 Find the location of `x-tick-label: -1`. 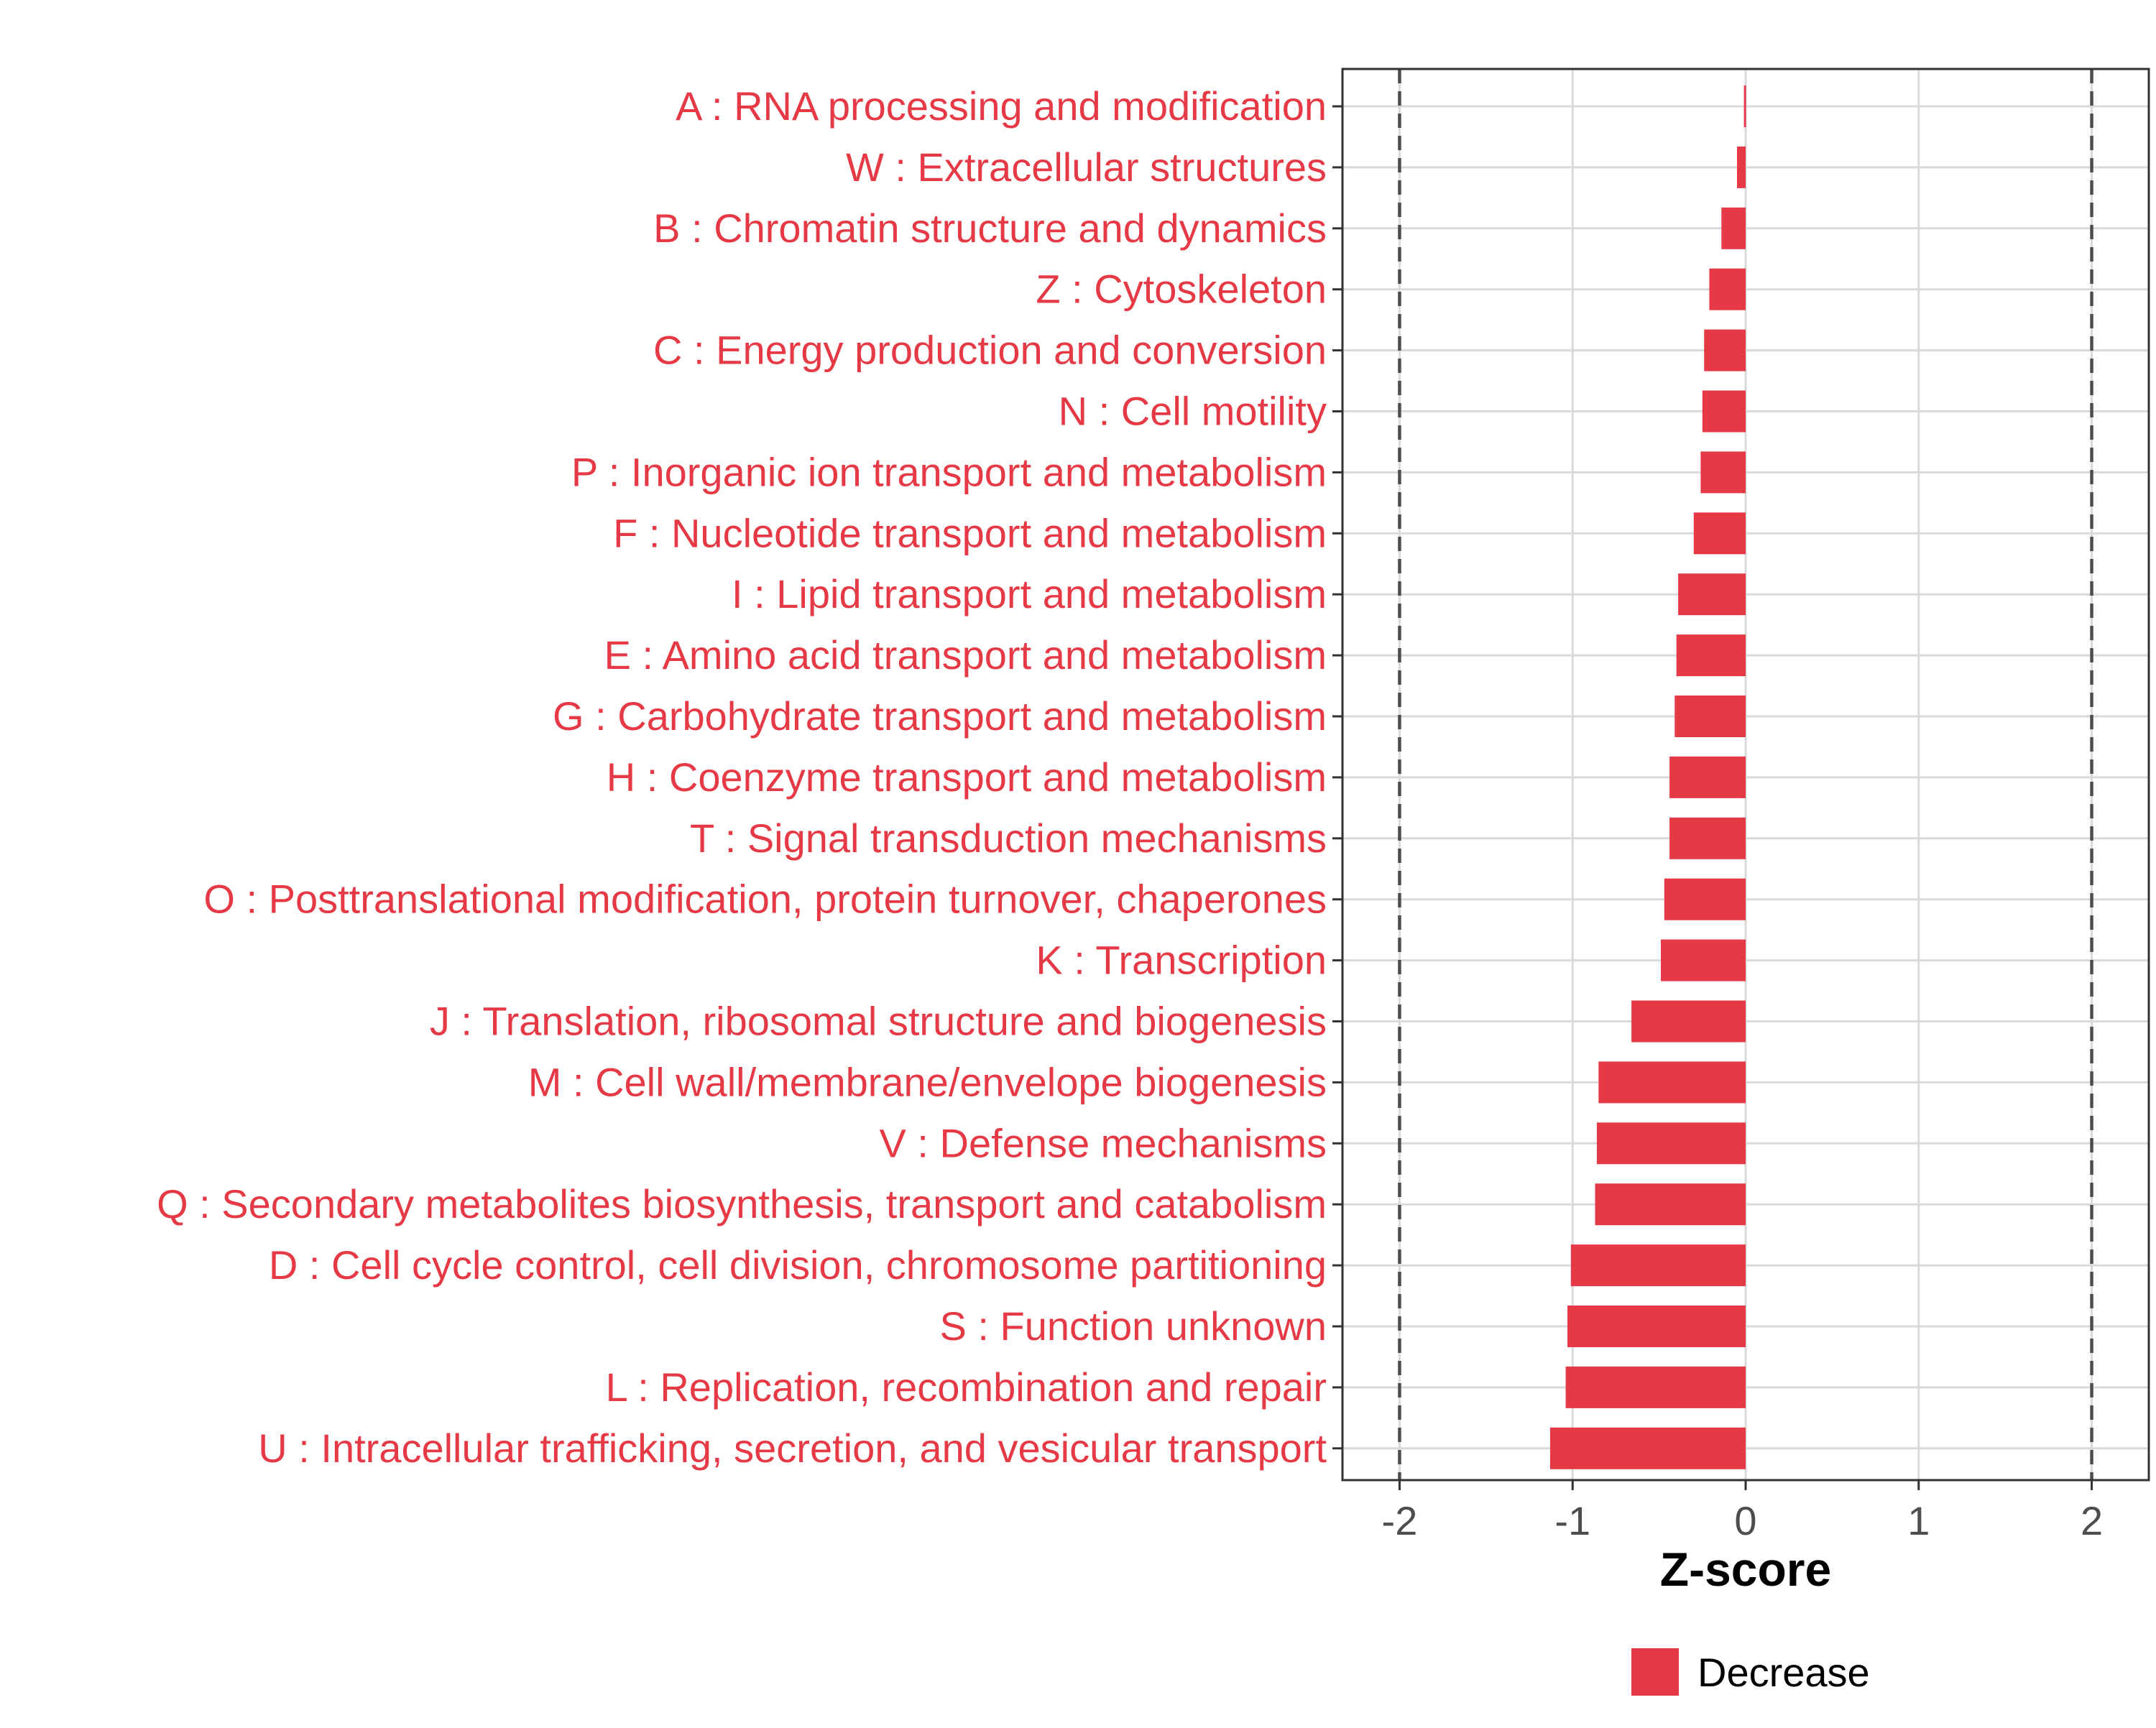

x-tick-label: -1 is located at coordinates (1572, 1521).